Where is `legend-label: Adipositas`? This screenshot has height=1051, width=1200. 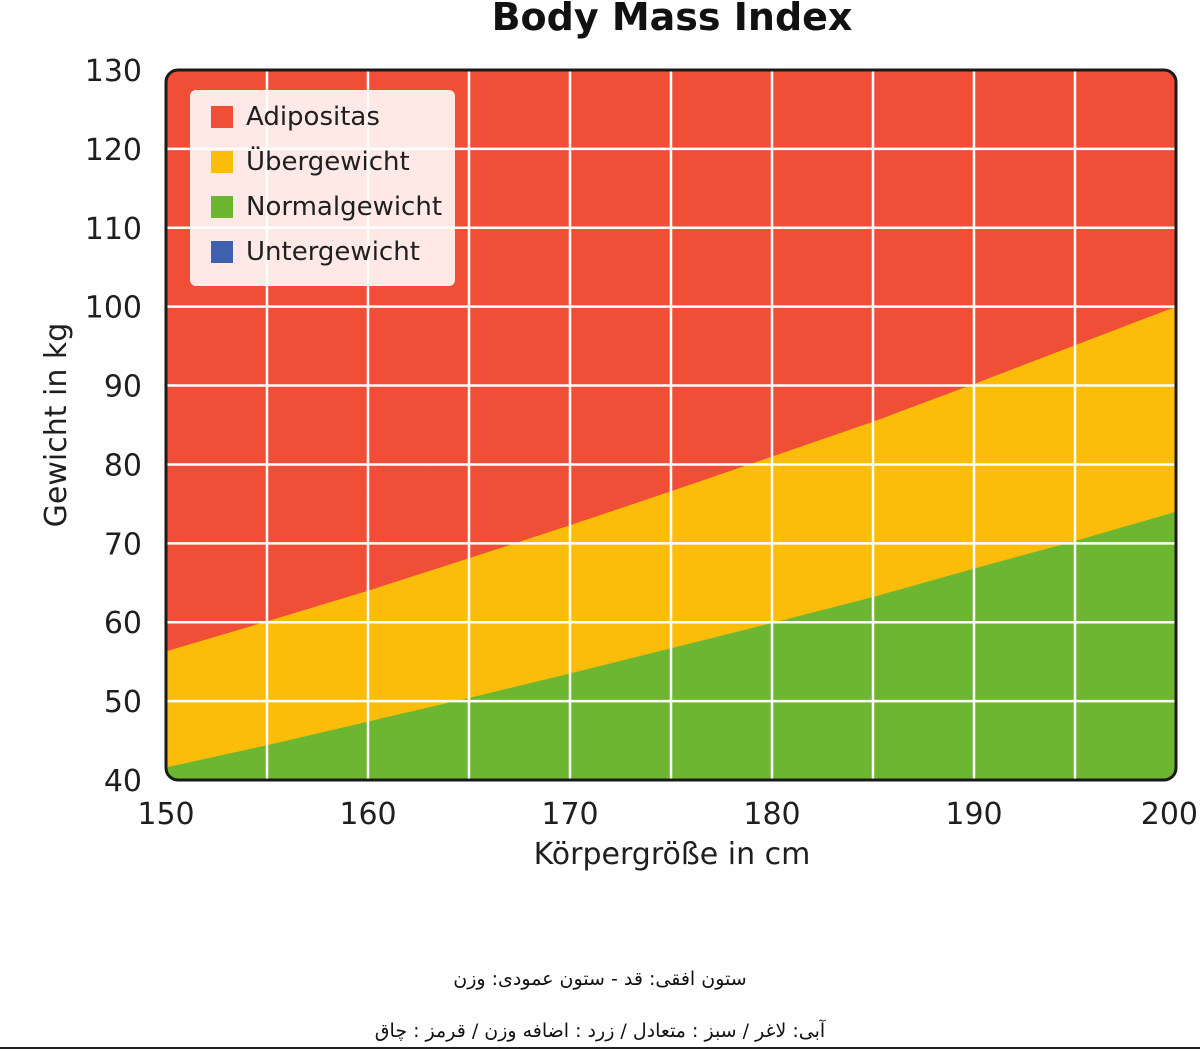
legend-label: Adipositas is located at coordinates (313, 117).